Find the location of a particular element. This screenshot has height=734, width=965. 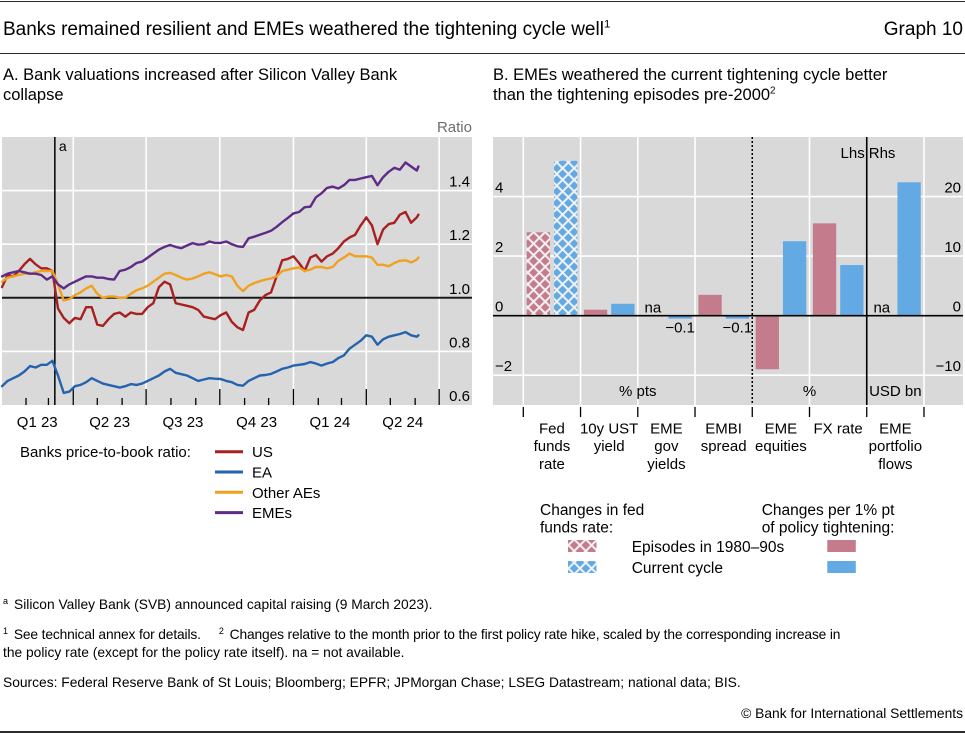

panel-b-title-line2-wrap: than the tightening episodes pre-20002 is located at coordinates (690, 96).